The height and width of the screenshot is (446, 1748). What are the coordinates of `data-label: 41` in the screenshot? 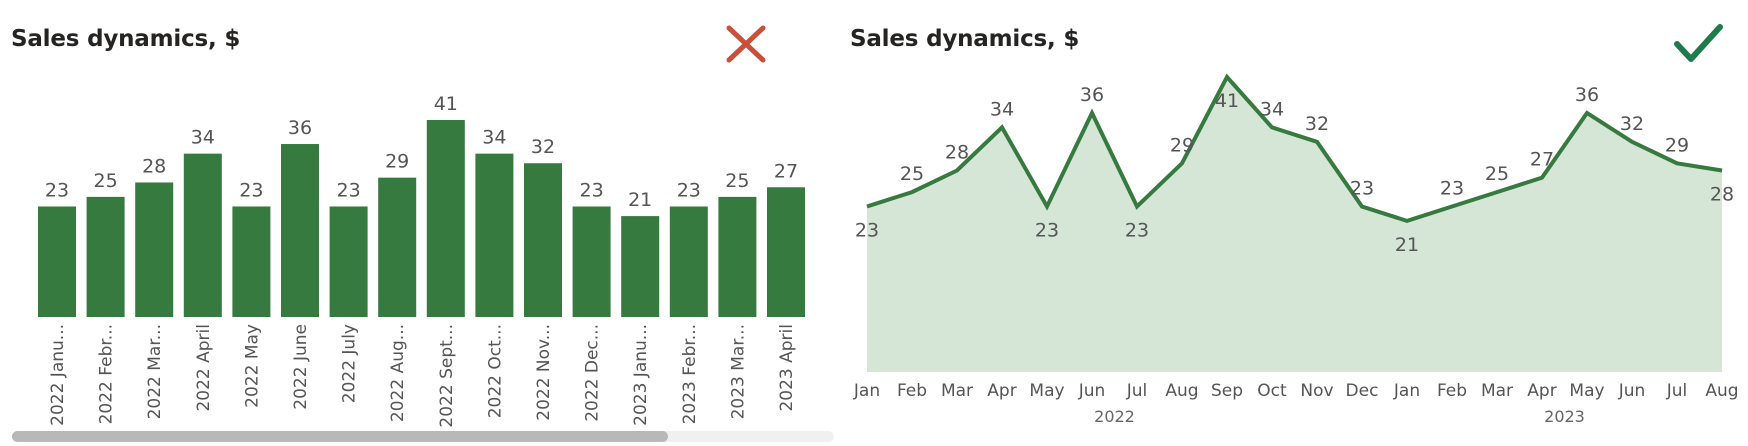 It's located at (1227, 101).